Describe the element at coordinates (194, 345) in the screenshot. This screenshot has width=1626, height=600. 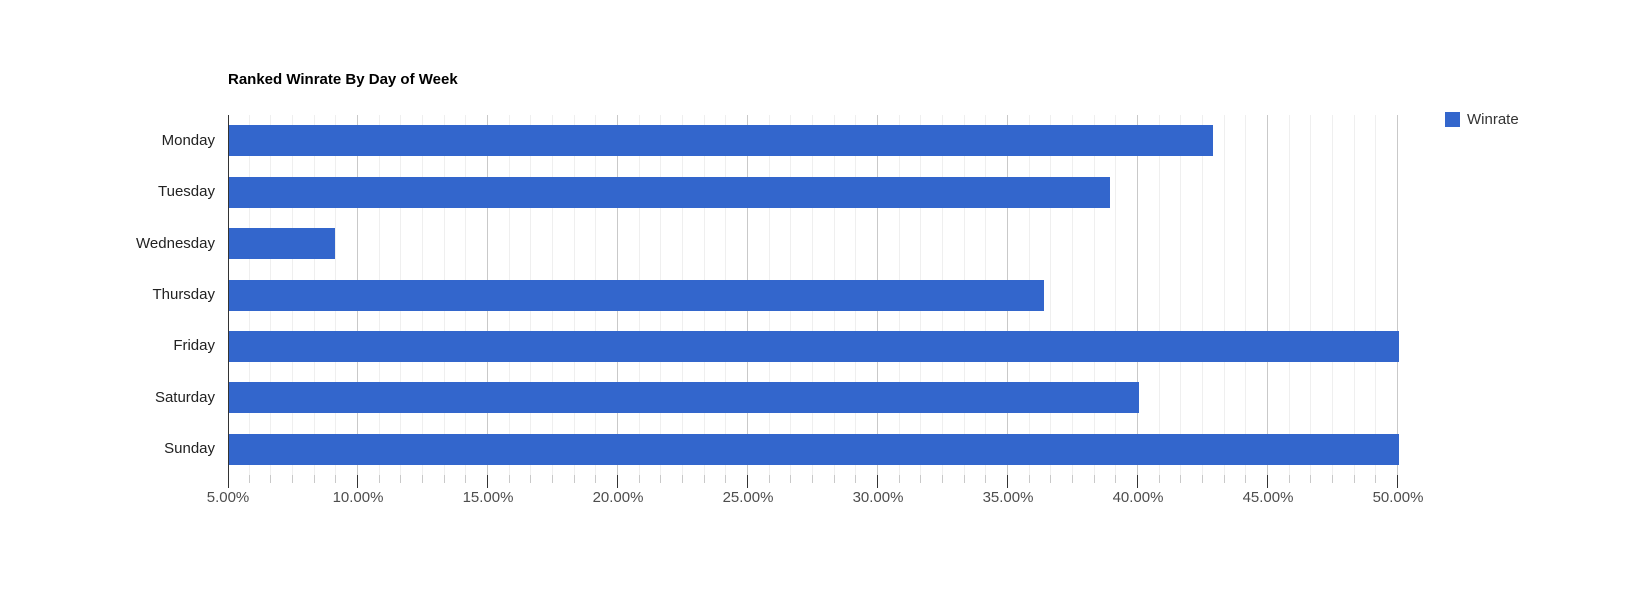
I see `y-axis-label-friday: Friday` at that location.